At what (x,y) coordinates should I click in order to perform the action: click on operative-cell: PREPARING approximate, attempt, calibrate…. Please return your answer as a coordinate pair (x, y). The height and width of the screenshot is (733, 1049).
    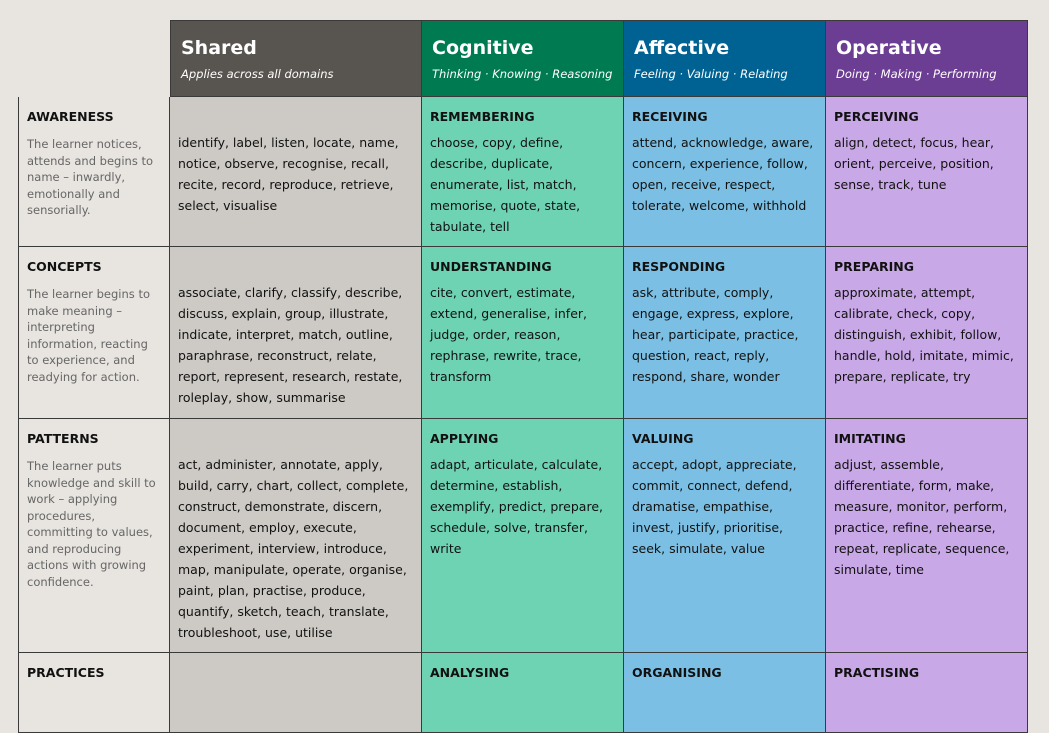
    Looking at the image, I should click on (927, 333).